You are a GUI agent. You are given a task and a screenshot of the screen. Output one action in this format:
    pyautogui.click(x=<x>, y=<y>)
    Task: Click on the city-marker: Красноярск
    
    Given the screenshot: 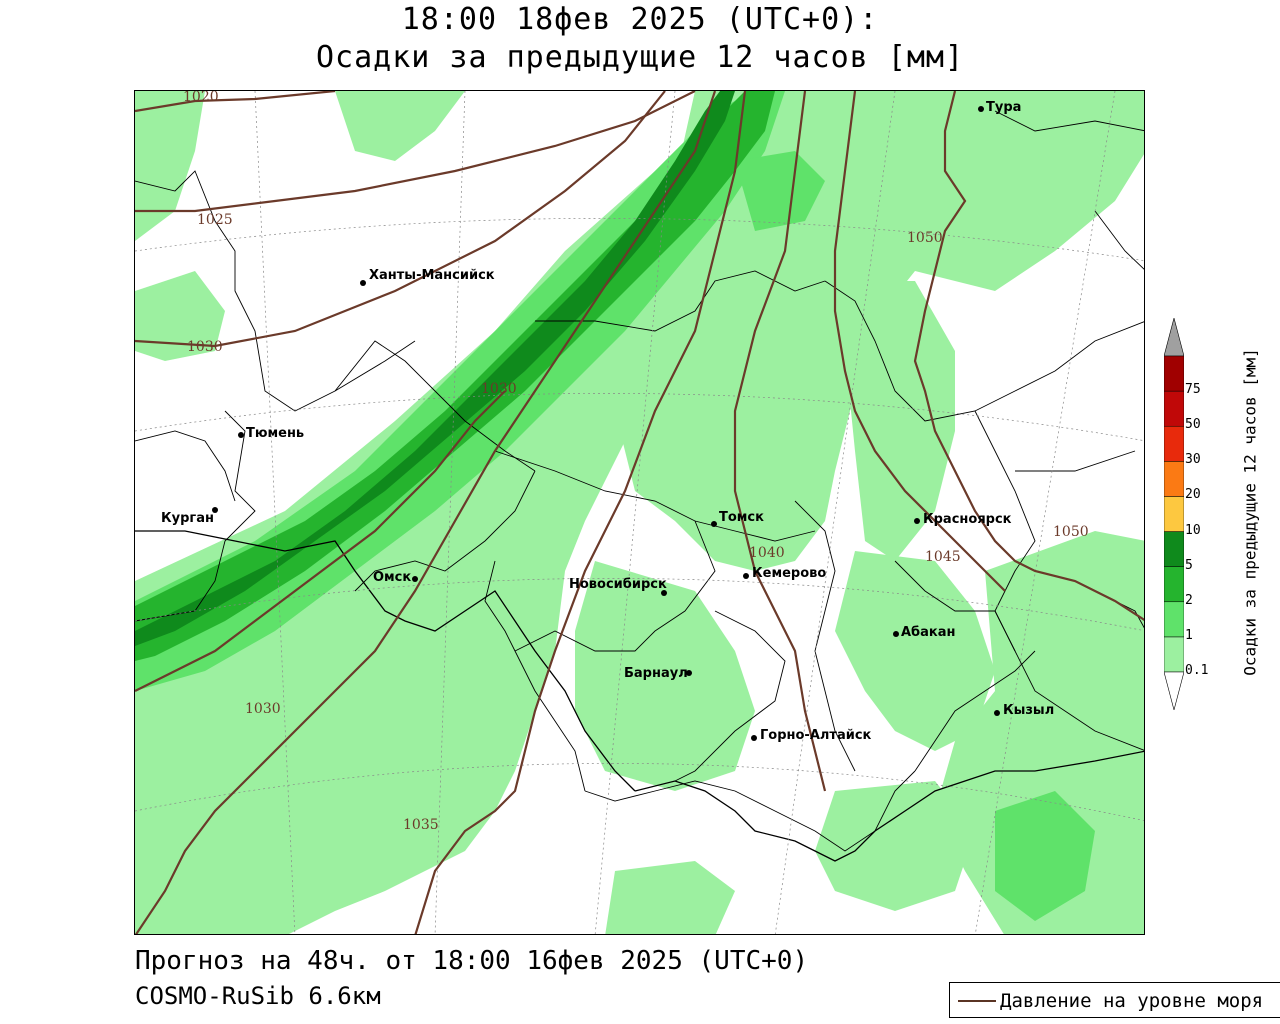 What is the action you would take?
    pyautogui.click(x=963, y=519)
    